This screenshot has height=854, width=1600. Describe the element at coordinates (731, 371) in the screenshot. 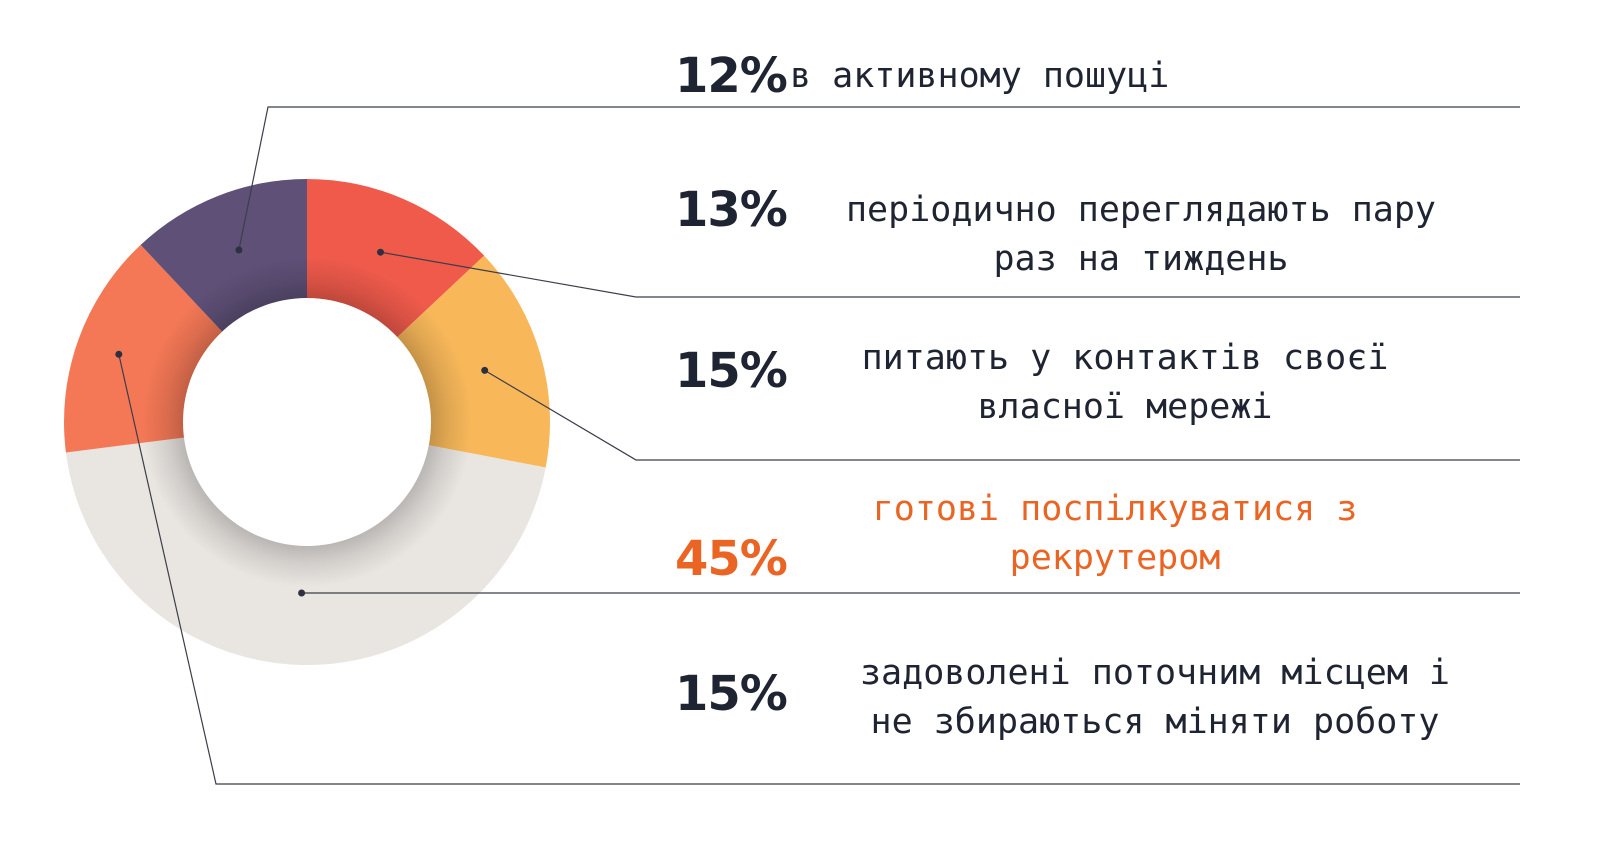

I see `value-label-2: 15%` at that location.